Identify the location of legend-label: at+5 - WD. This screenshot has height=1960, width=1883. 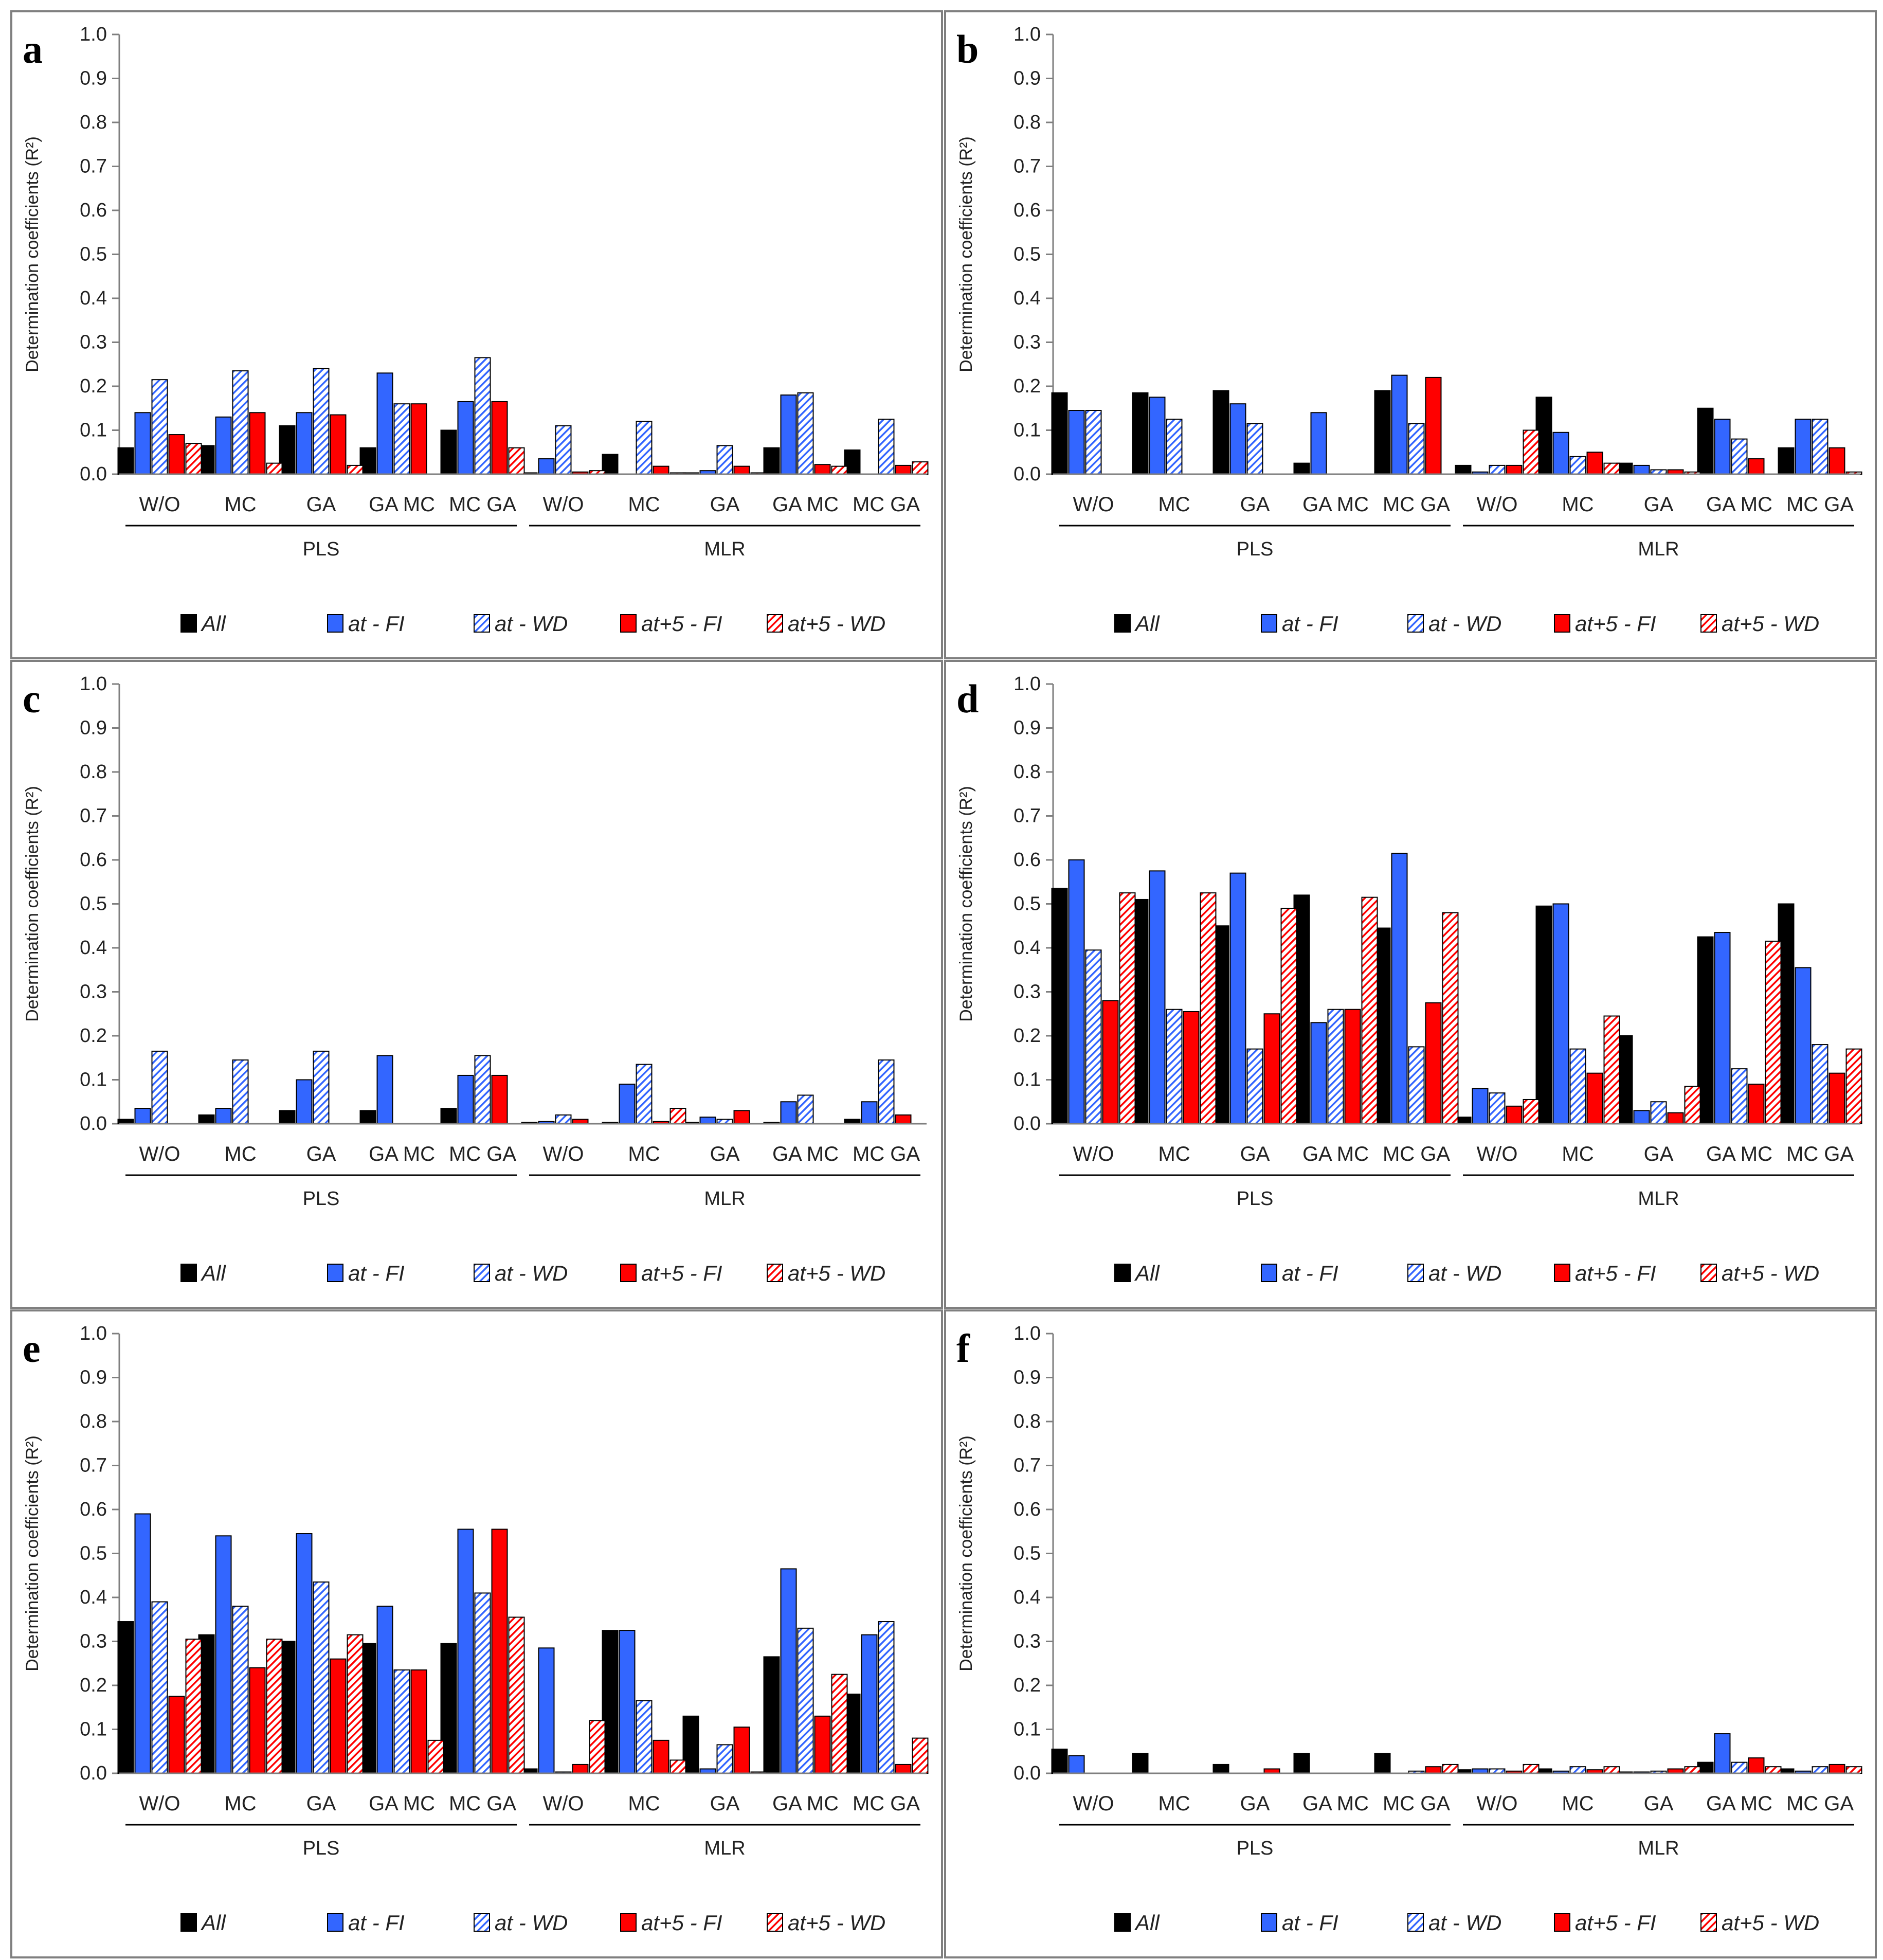
(836, 1923).